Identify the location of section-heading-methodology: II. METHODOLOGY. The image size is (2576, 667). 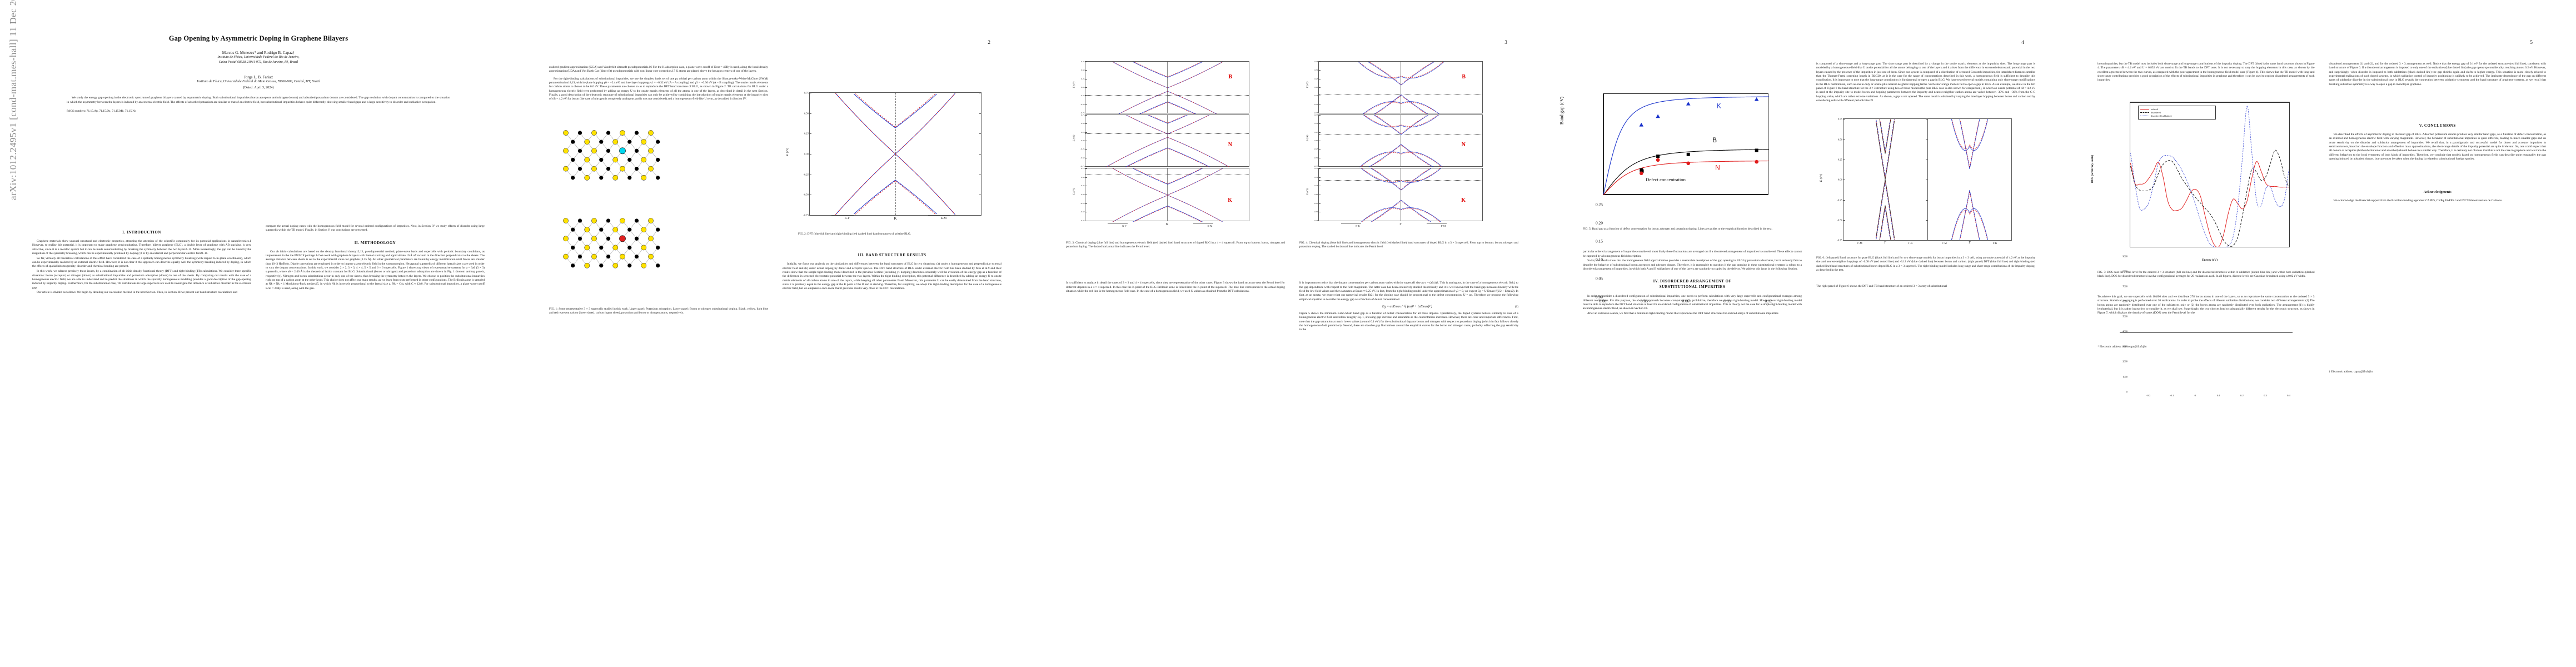
(375, 242).